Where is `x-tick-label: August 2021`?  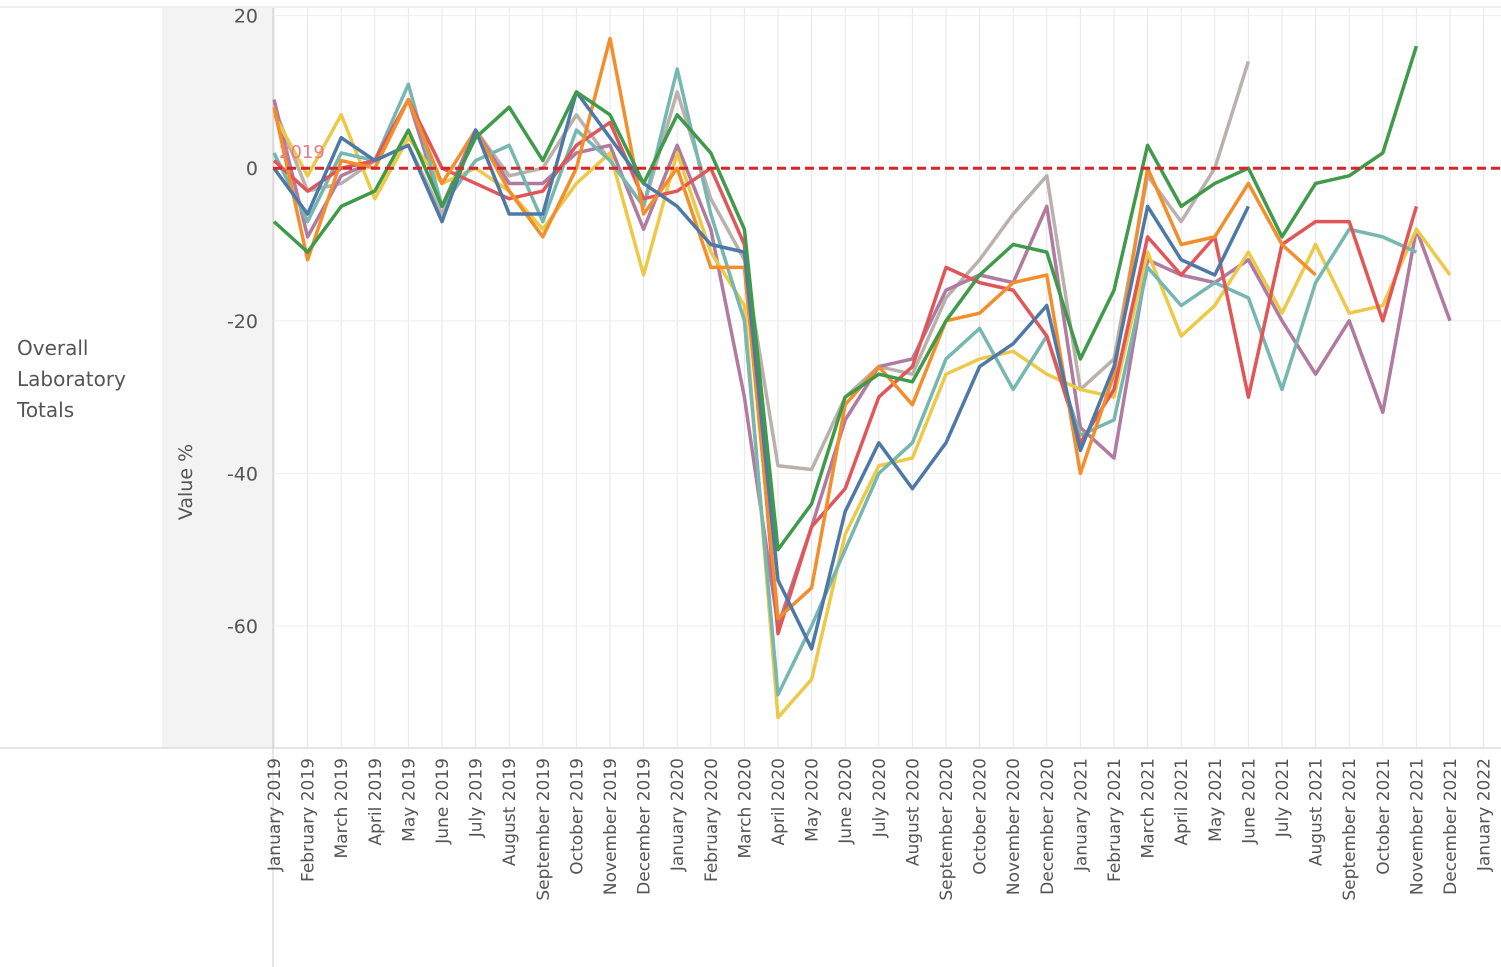 x-tick-label: August 2021 is located at coordinates (1317, 812).